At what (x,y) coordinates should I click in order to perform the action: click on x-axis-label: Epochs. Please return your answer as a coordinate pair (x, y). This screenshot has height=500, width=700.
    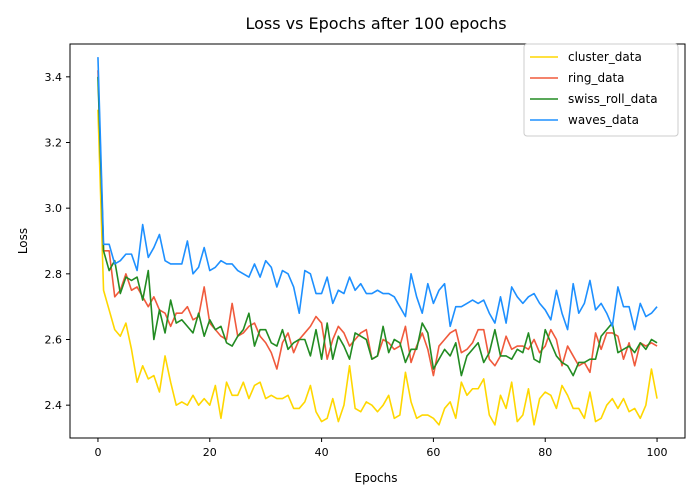
    Looking at the image, I should click on (376, 478).